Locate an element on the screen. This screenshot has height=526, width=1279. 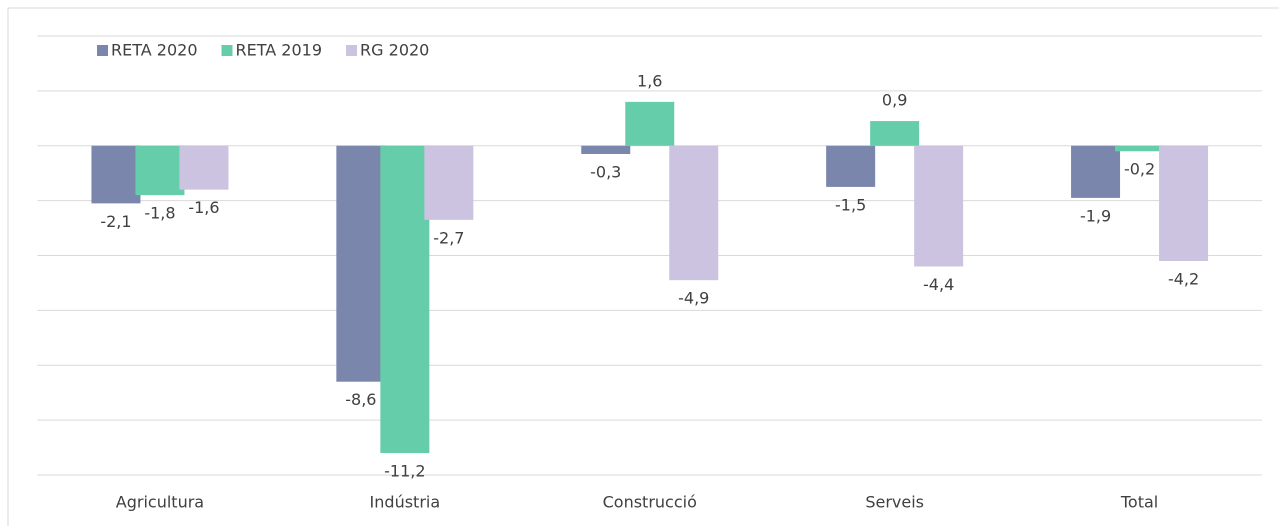
data-label: 1,6 is located at coordinates (649, 80).